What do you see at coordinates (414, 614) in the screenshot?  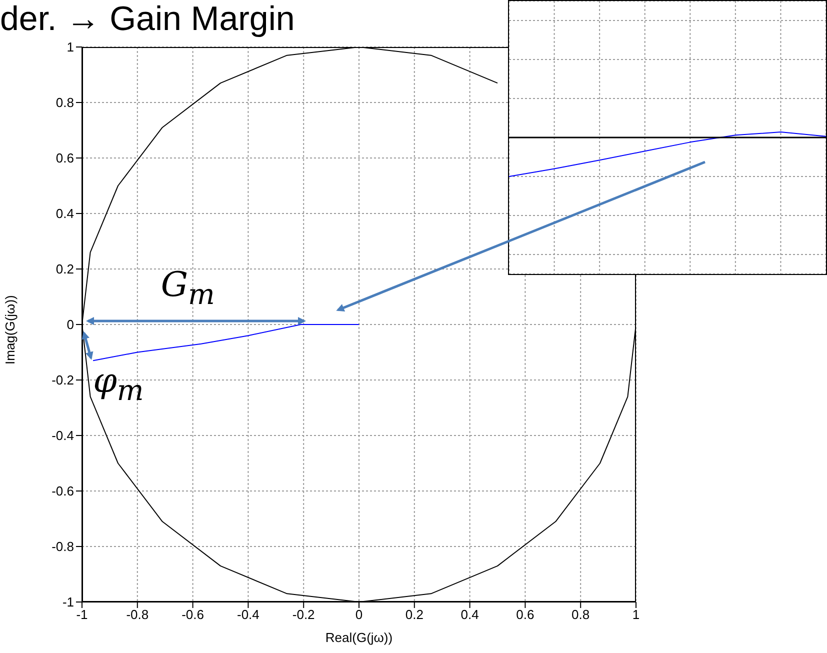 I see `x-tick-label: 0.2` at bounding box center [414, 614].